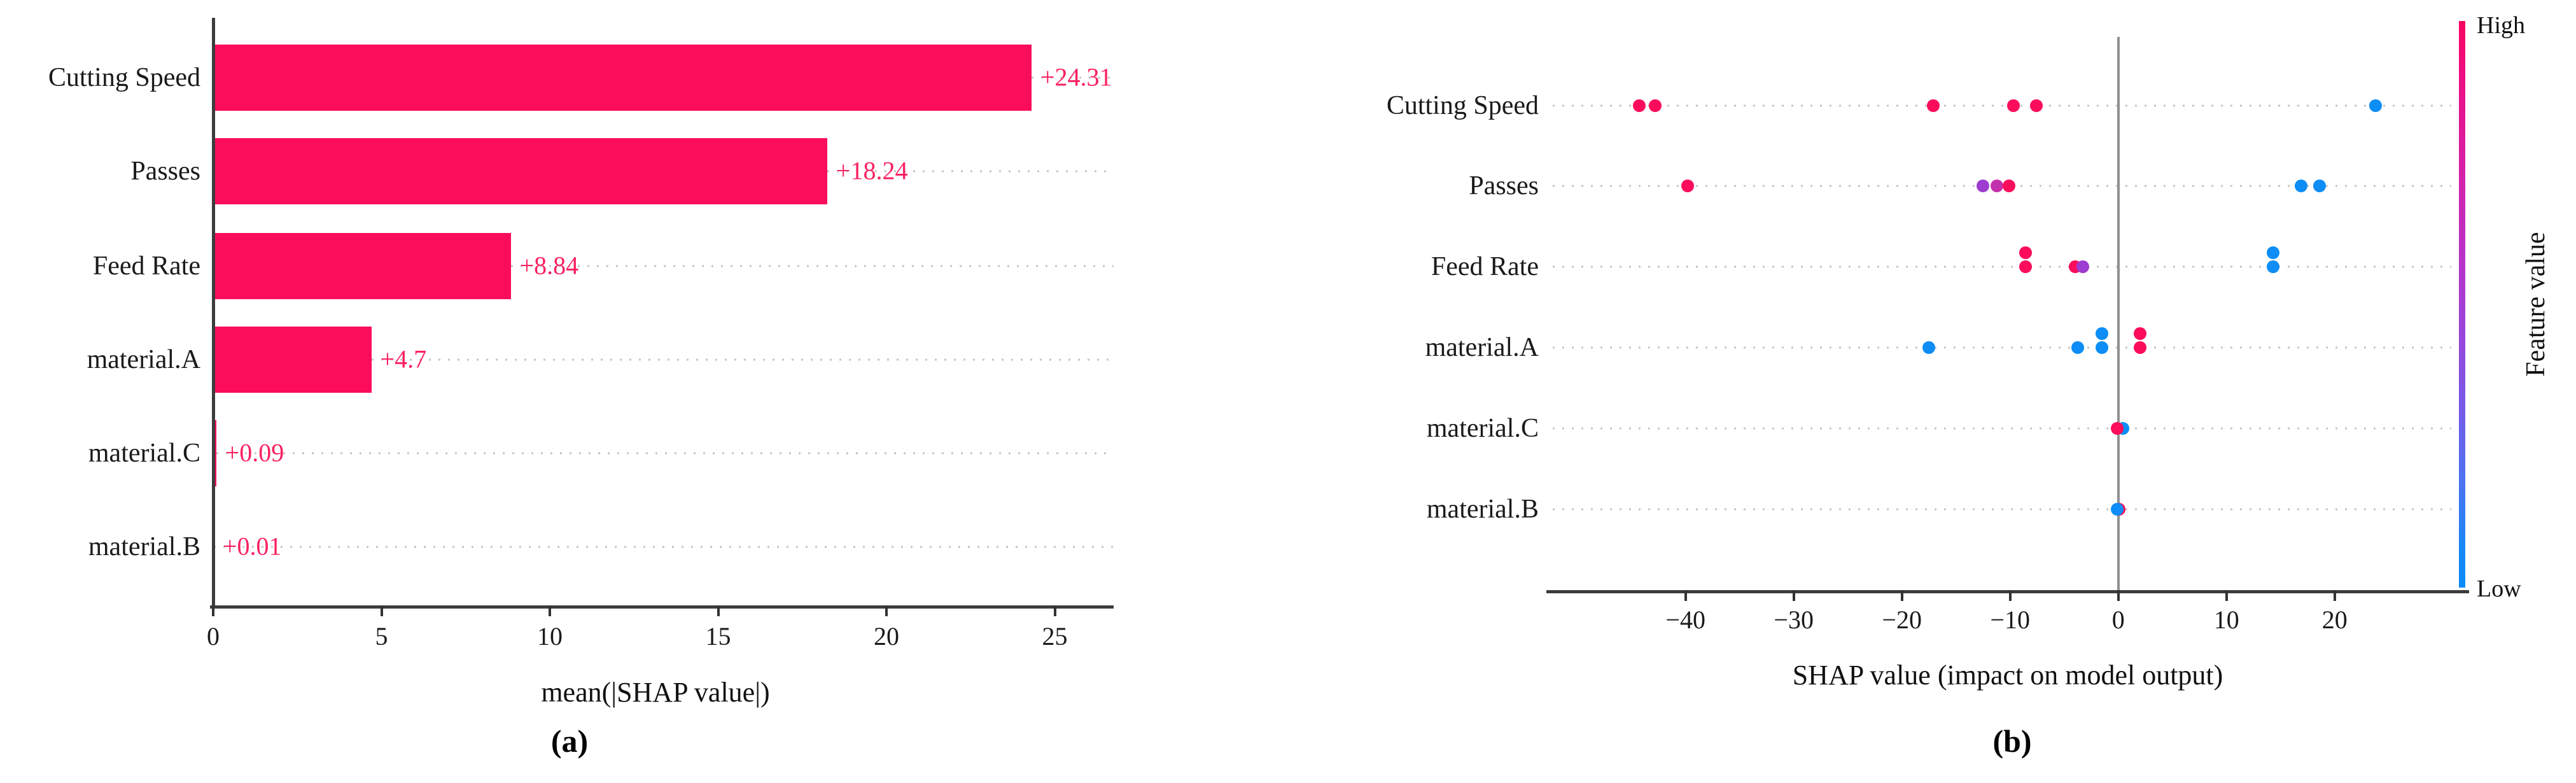  Describe the element at coordinates (1485, 266) in the screenshot. I see `beeswarm-row-label: Feed Rate` at that location.